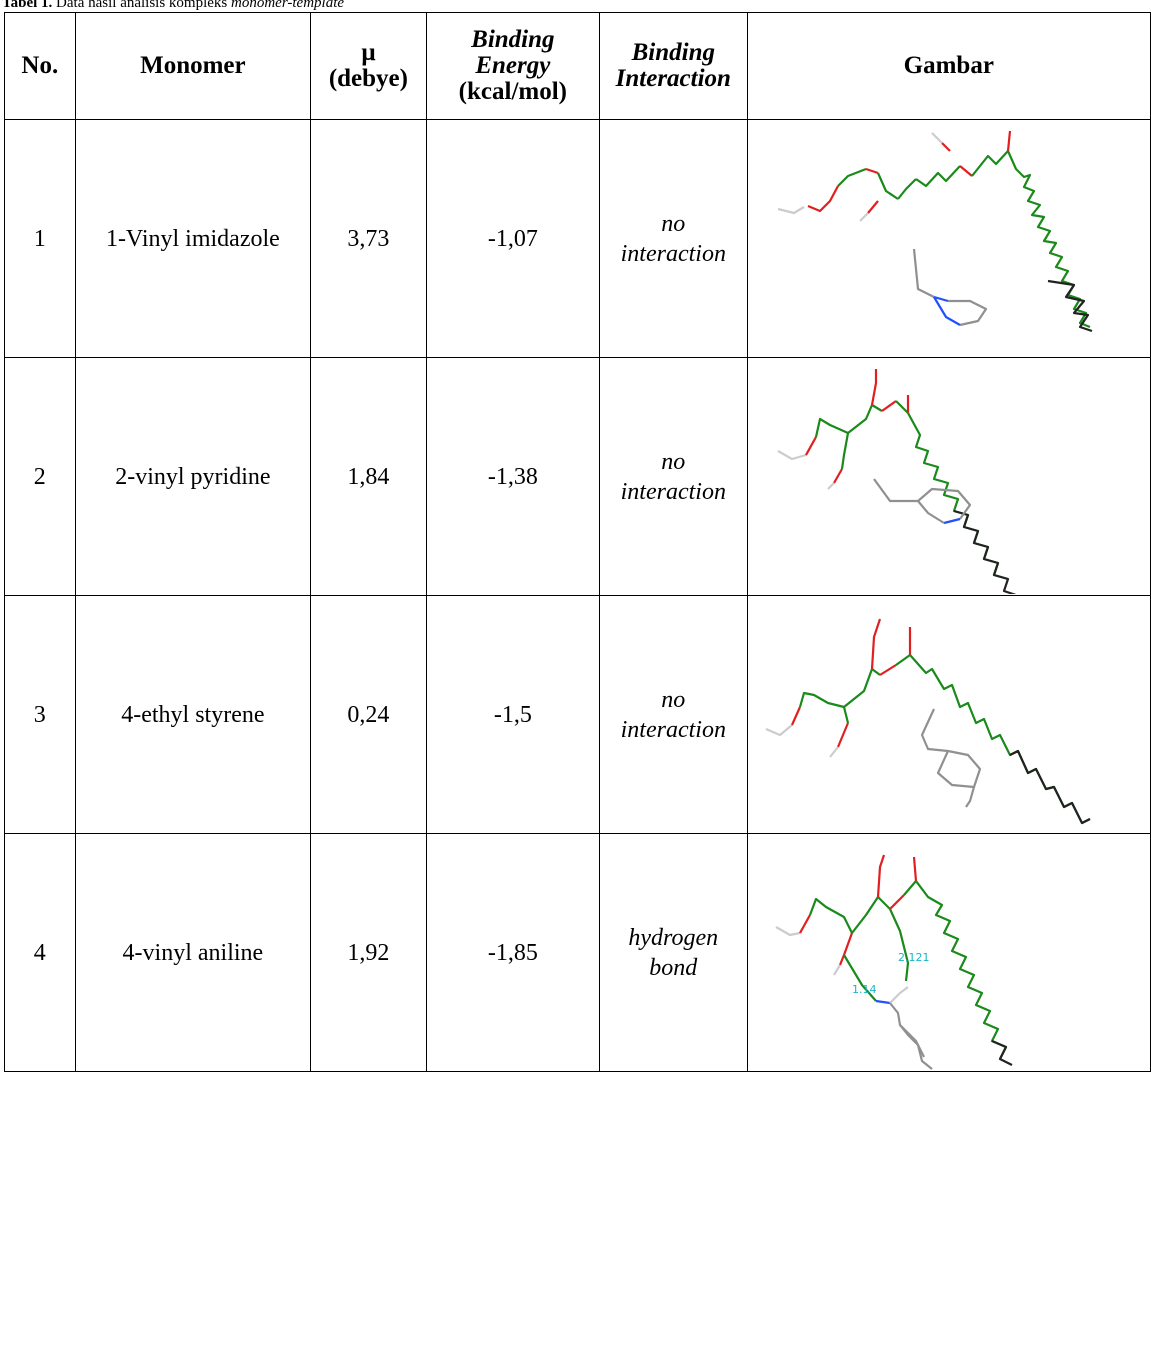  What do you see at coordinates (193, 476) in the screenshot?
I see `monomer-name: 2-vinyl pyridine` at bounding box center [193, 476].